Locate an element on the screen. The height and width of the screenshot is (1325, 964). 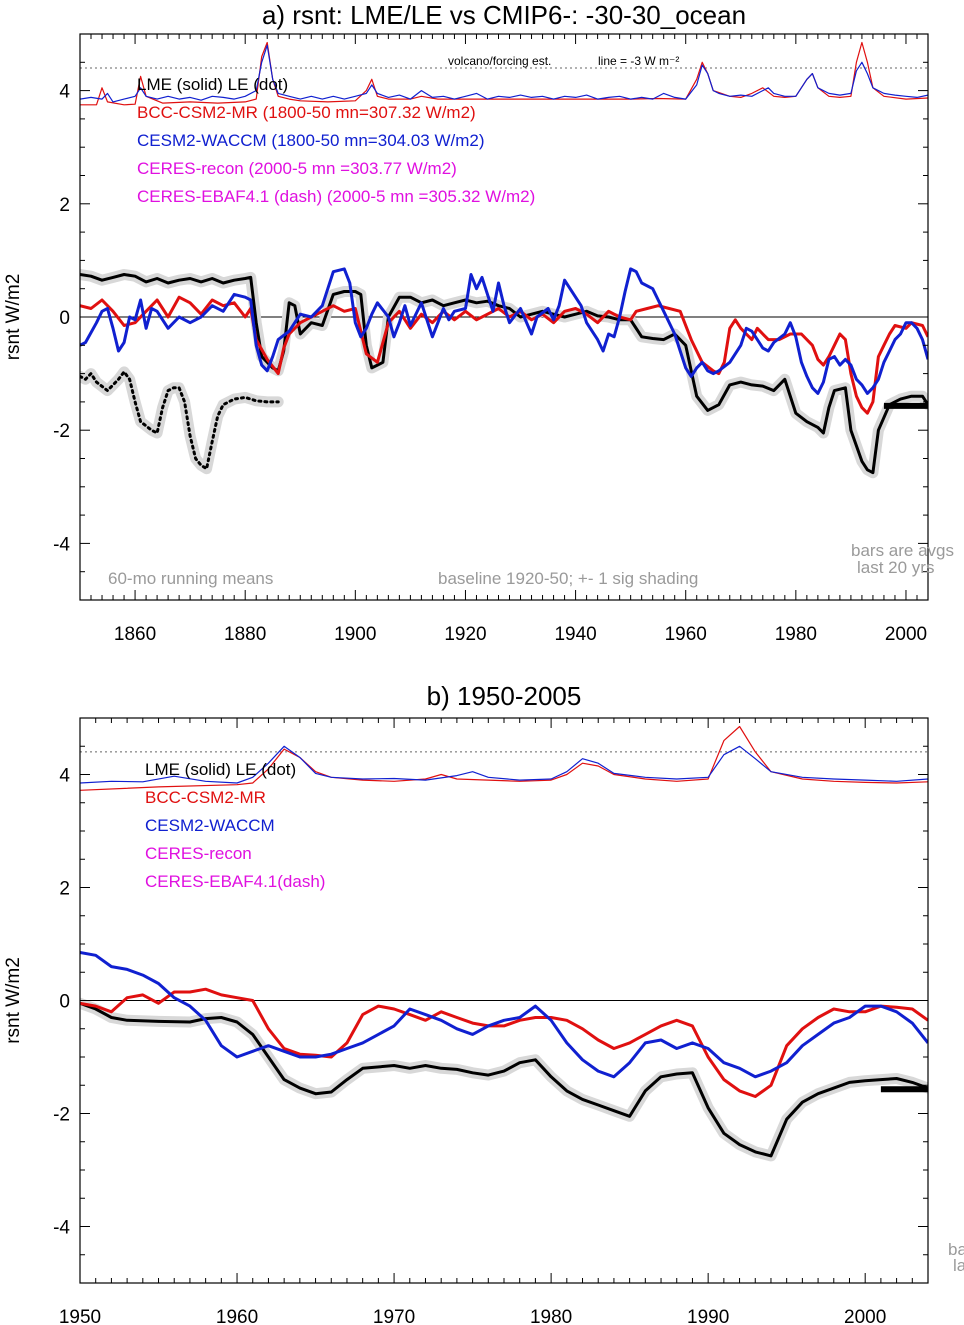
chart-title: b) 1950-2005 is located at coordinates (504, 696).